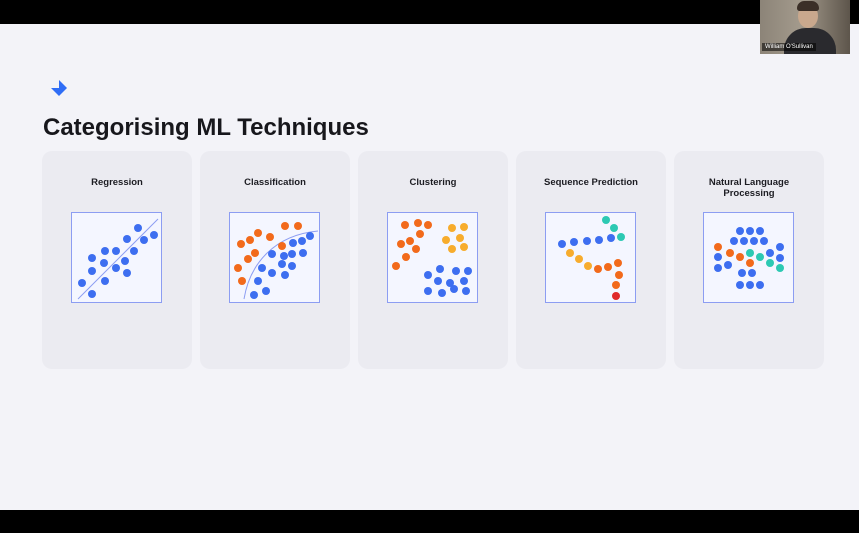  What do you see at coordinates (117, 182) in the screenshot?
I see `card-label: Regression` at bounding box center [117, 182].